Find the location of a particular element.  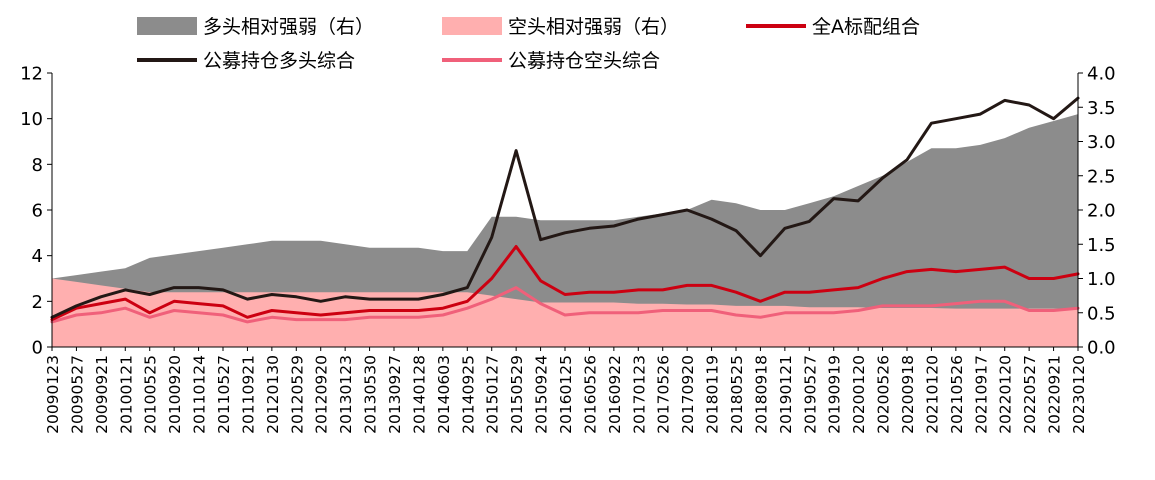

legend-item-long-rs: 多头相对强弱（右） is located at coordinates (255, 27).